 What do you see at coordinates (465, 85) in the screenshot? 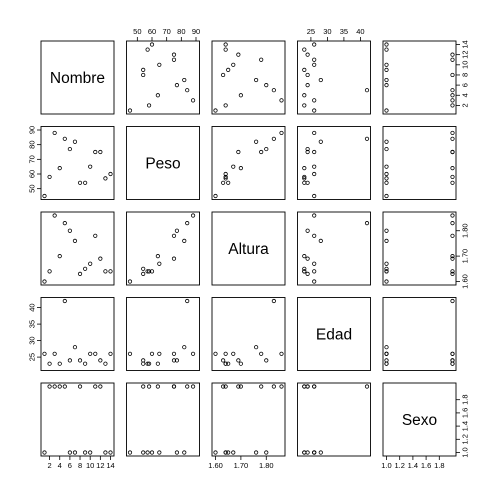
I see `y-tick-label-nombre: 6` at bounding box center [465, 85].